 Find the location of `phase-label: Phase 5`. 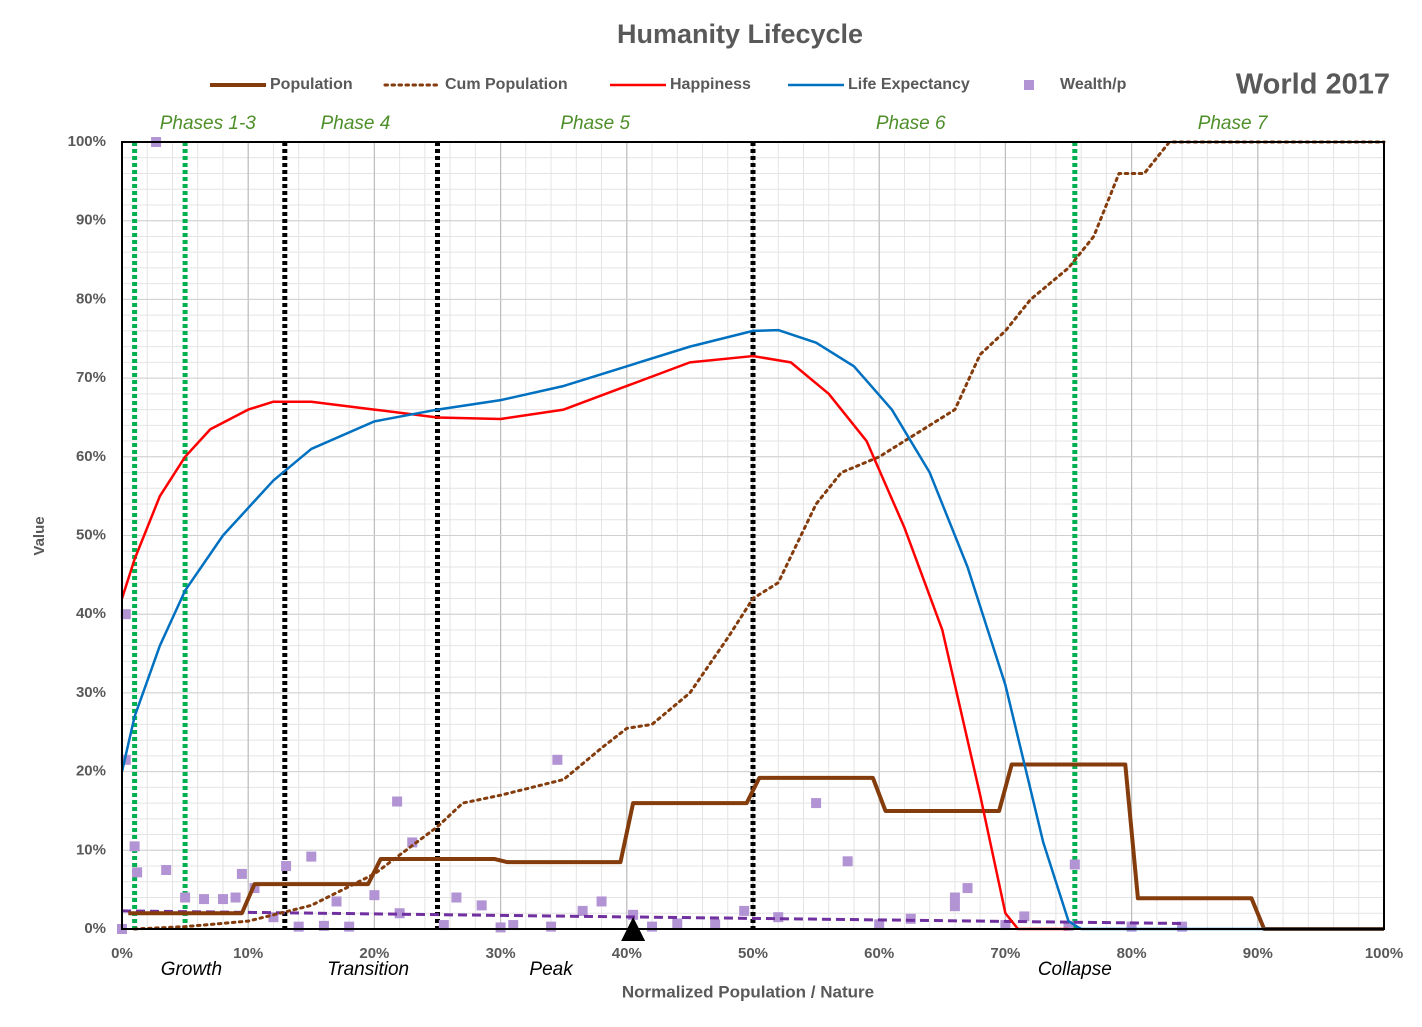

phase-label: Phase 5 is located at coordinates (595, 123).